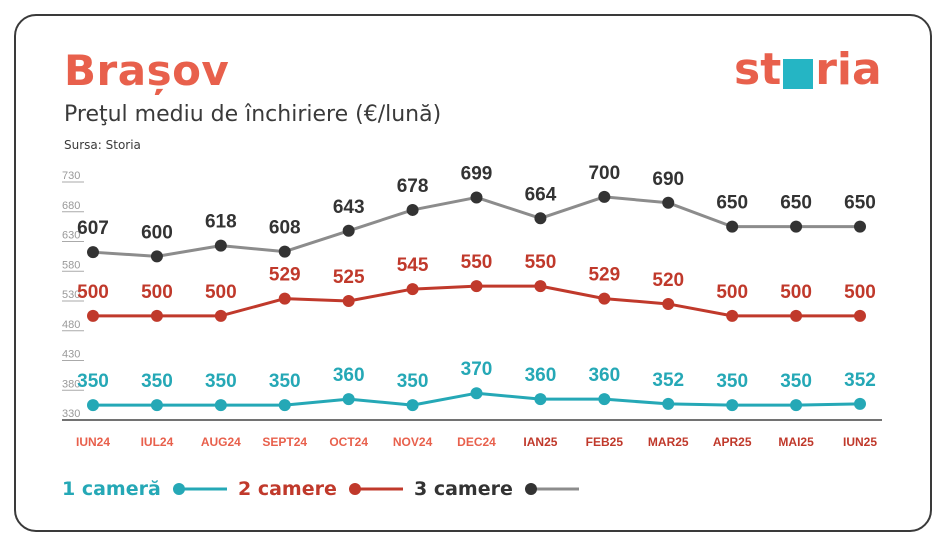  I want to click on city-title: Brașov, so click(147, 70).